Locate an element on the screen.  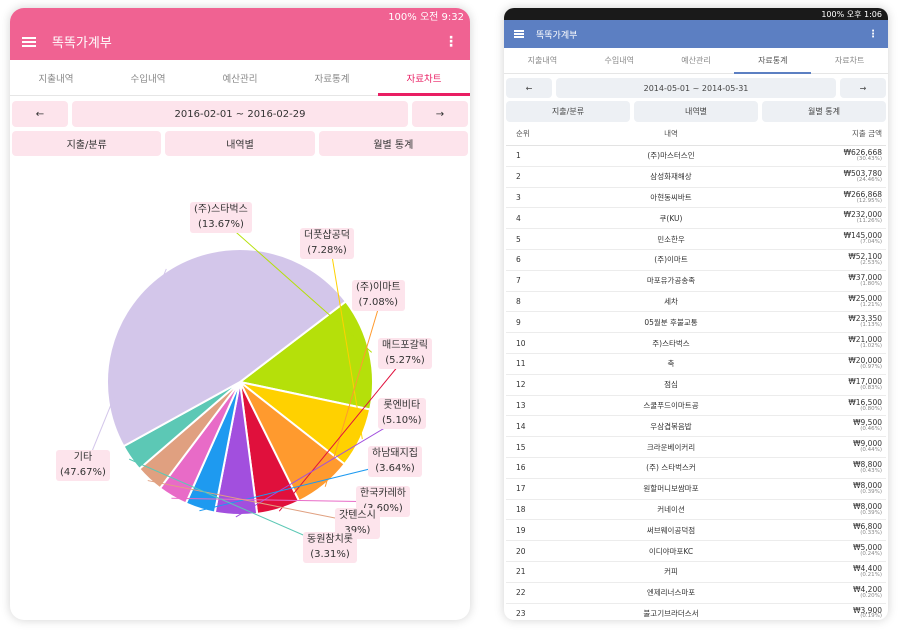
name-cell: 민소한우 is located at coordinates (671, 239).